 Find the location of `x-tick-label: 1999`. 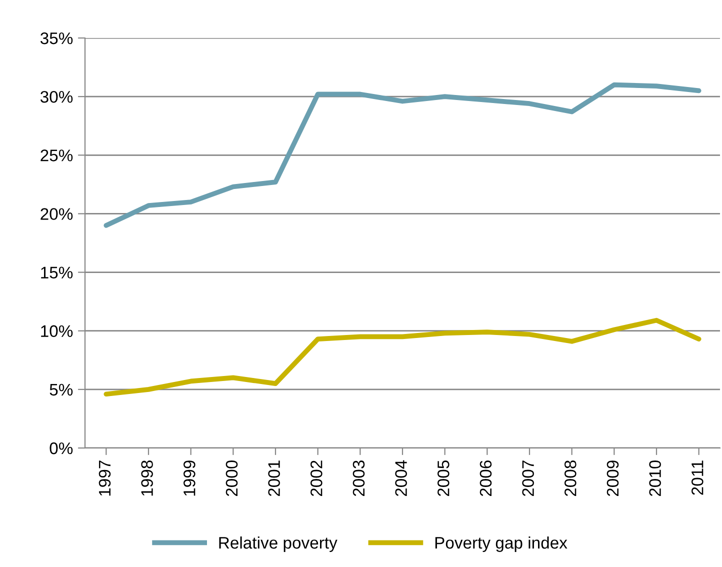

x-tick-label: 1999 is located at coordinates (190, 478).